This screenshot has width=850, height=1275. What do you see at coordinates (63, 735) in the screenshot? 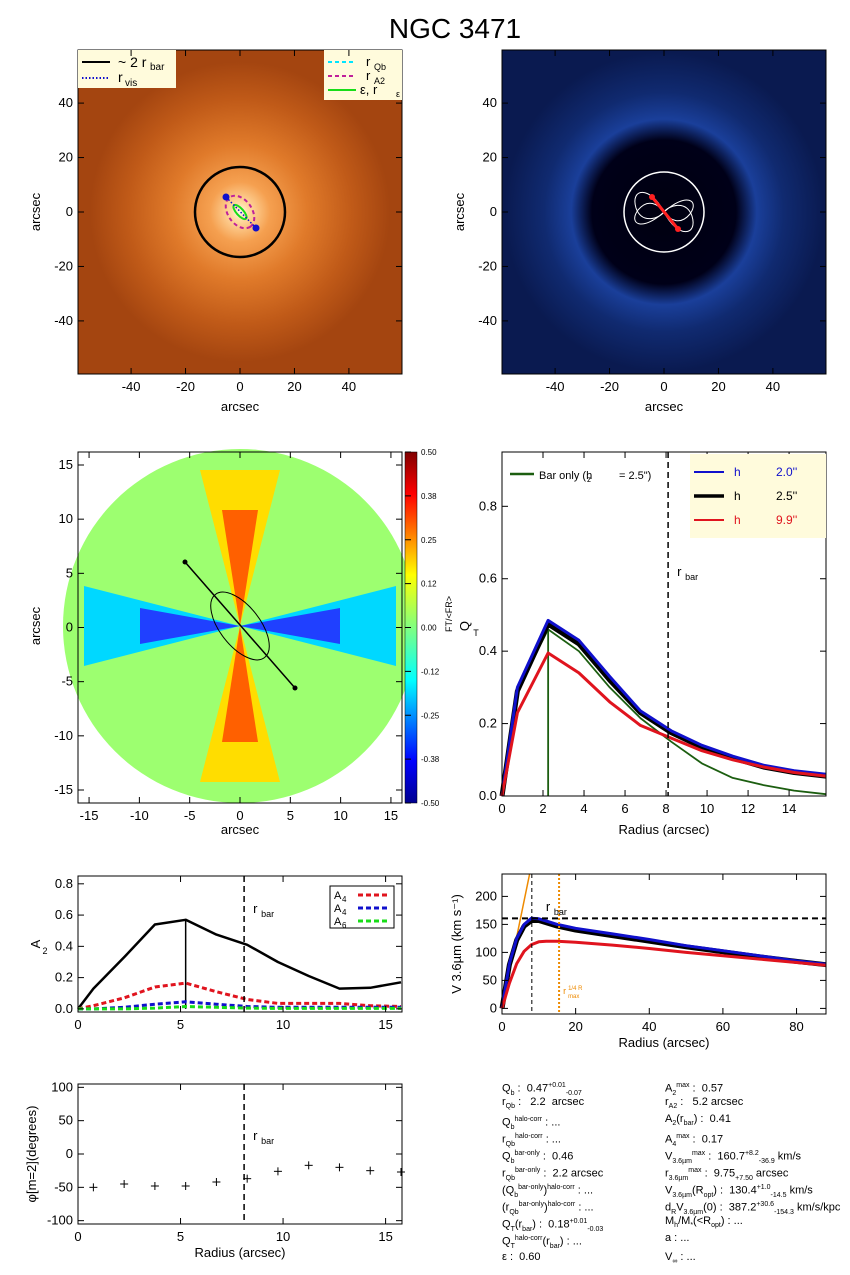
I see `ratio-y-tick-label: -10` at bounding box center [63, 735].